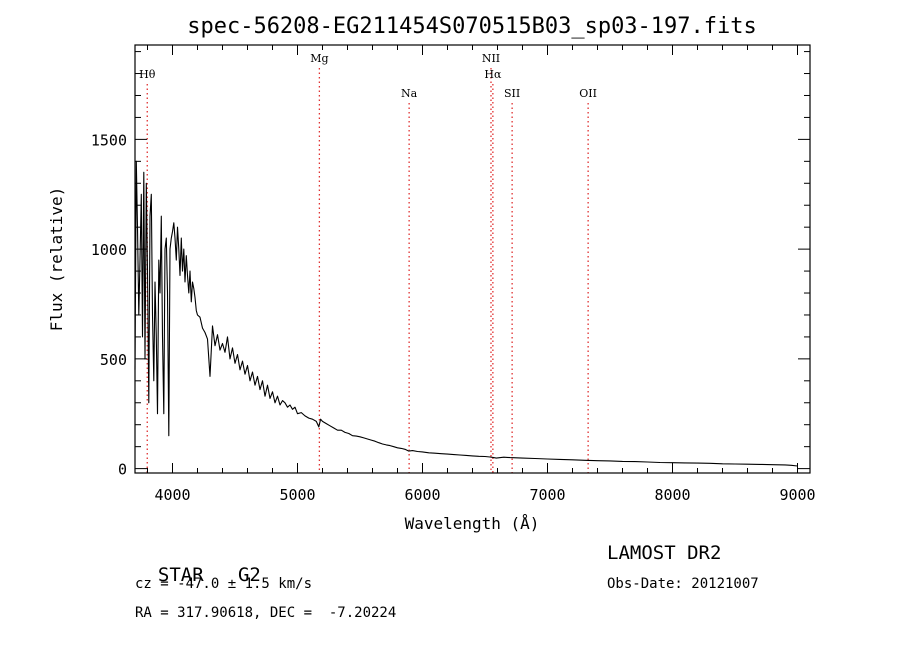 The height and width of the screenshot is (650, 900). What do you see at coordinates (472, 523) in the screenshot?
I see `x-axis-label: Wavelength (Å)` at bounding box center [472, 523].